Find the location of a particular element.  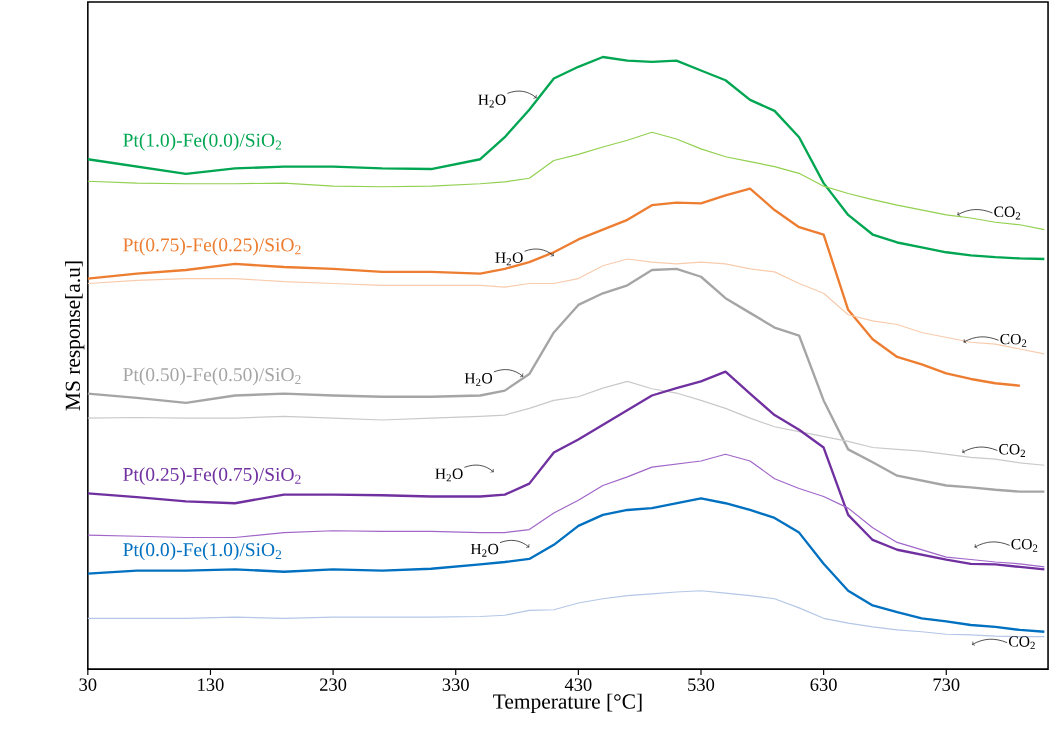

series-label: Pt(1.0)-Fe(0.0)/SiO$_{2}$ is located at coordinates (202, 141).